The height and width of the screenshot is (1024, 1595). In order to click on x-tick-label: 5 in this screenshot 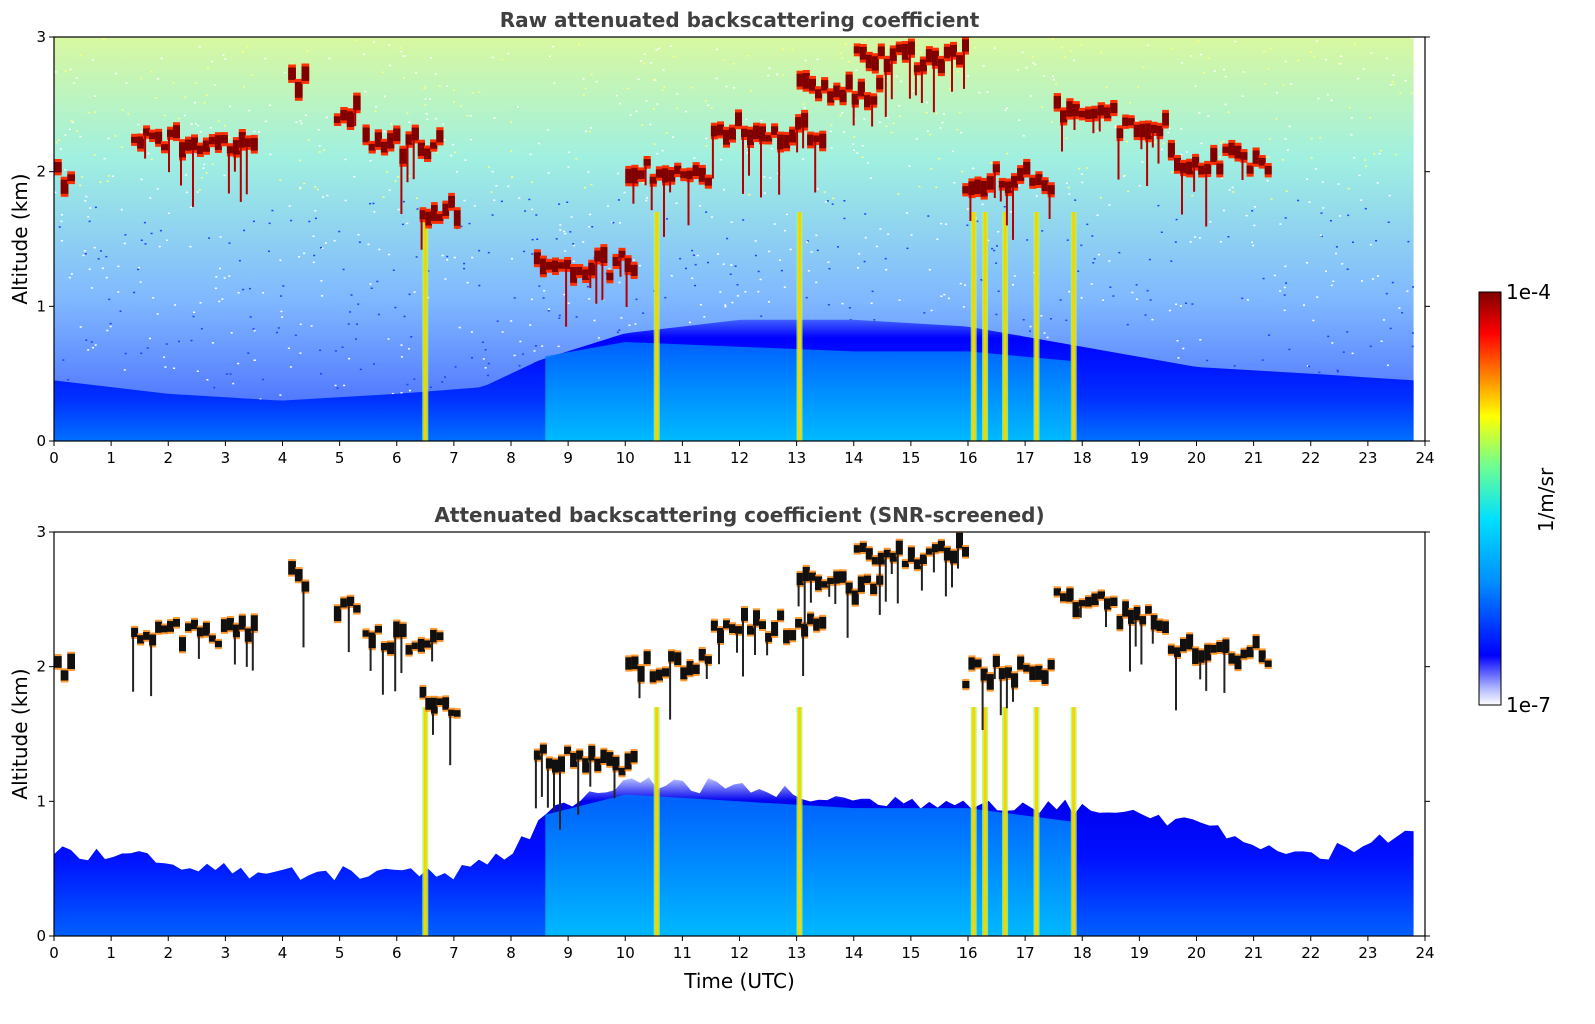, I will do `click(340, 953)`.